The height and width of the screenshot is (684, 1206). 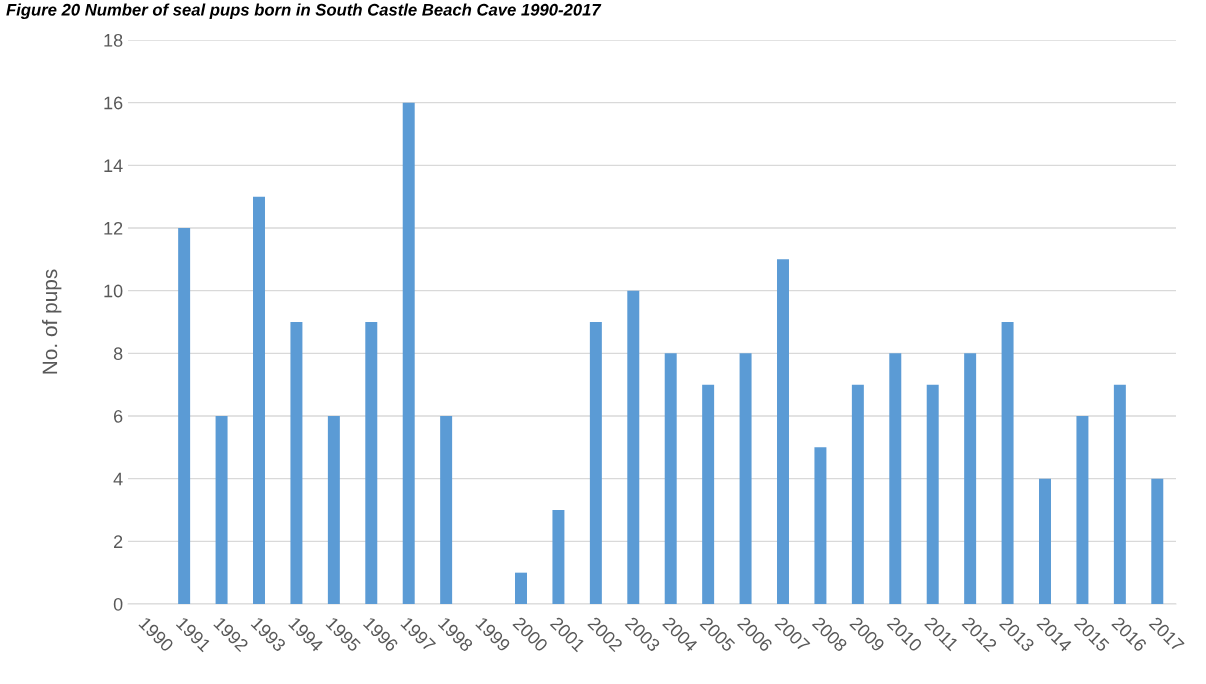 I want to click on y-tick-label: 16, so click(x=113, y=103).